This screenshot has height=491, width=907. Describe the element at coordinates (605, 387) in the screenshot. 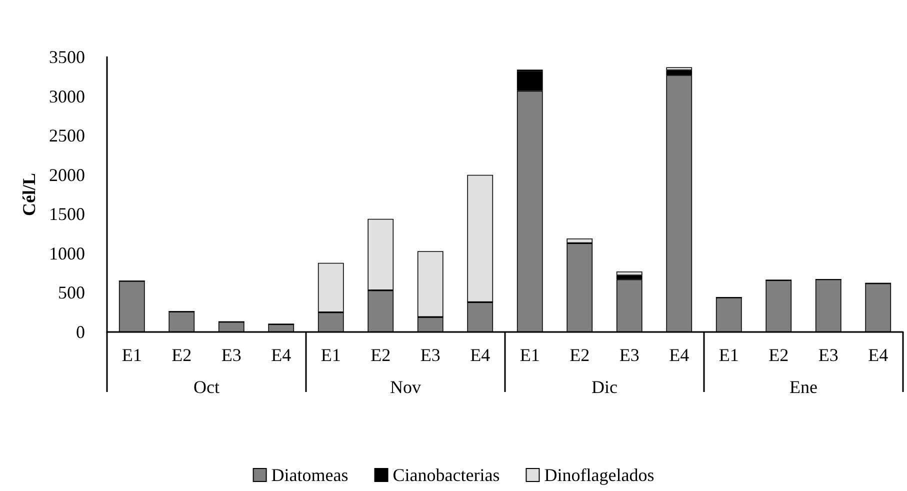

I see `text: Dic` at that location.